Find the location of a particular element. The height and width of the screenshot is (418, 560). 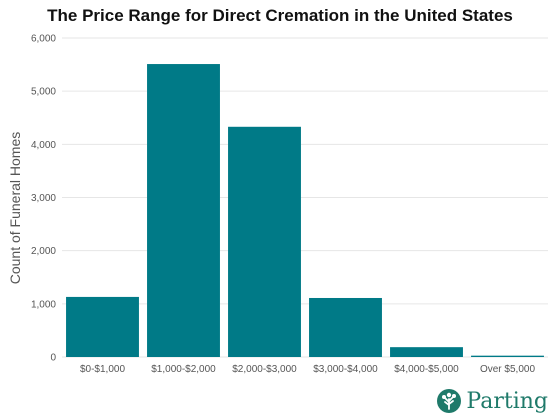

x-tick-label: $2,000-$3,000 is located at coordinates (264, 369).